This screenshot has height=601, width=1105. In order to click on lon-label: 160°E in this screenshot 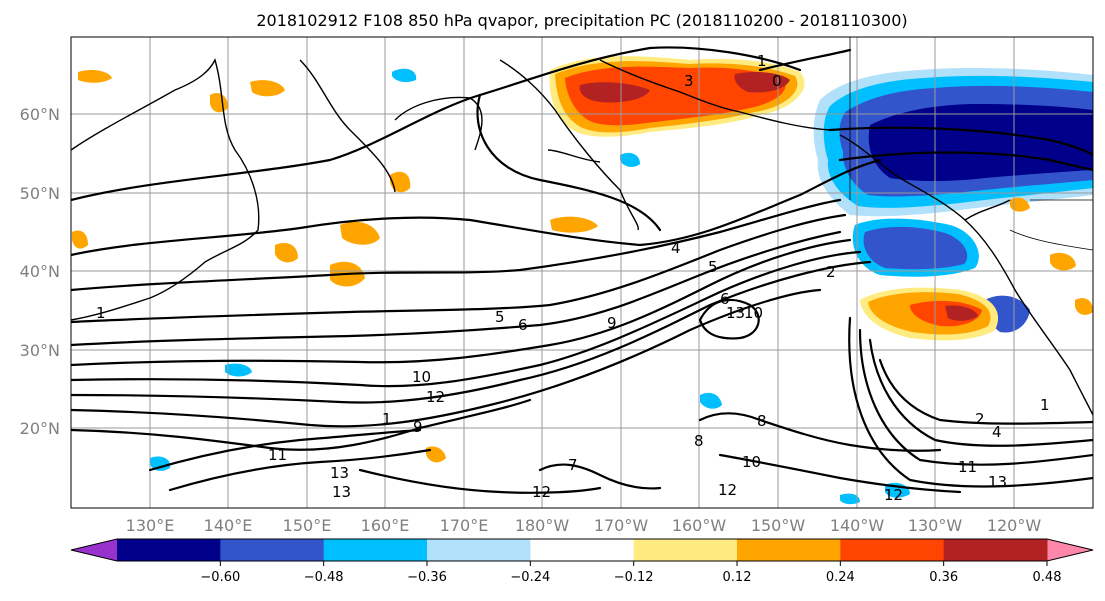, I will do `click(385, 525)`.